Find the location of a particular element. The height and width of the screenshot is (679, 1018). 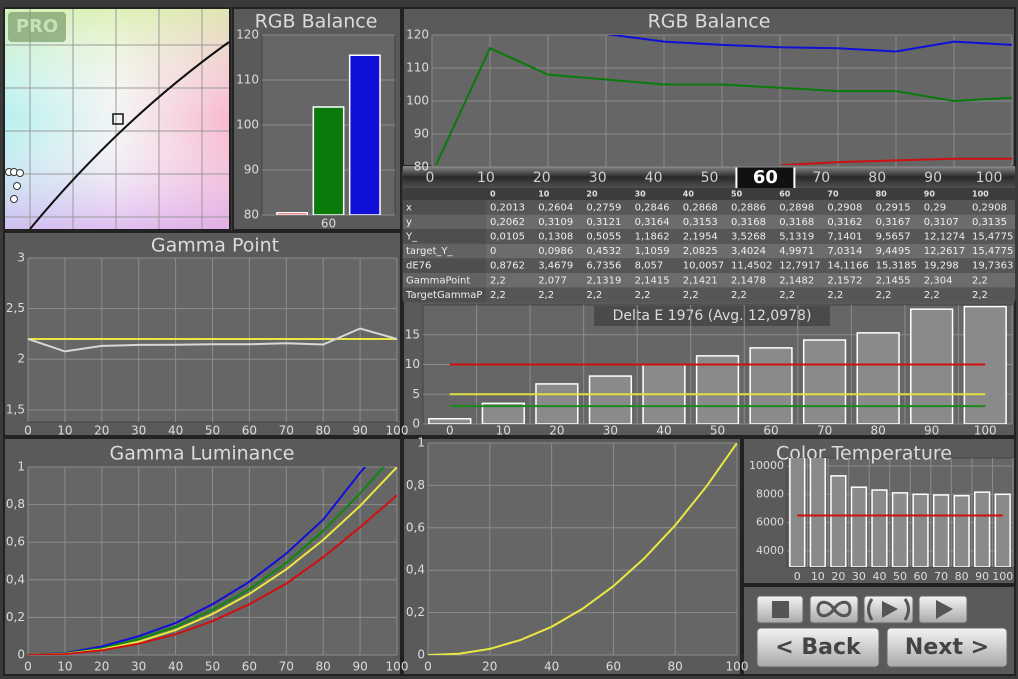

y-tick-label: 0,8 is located at coordinates (415, 485).